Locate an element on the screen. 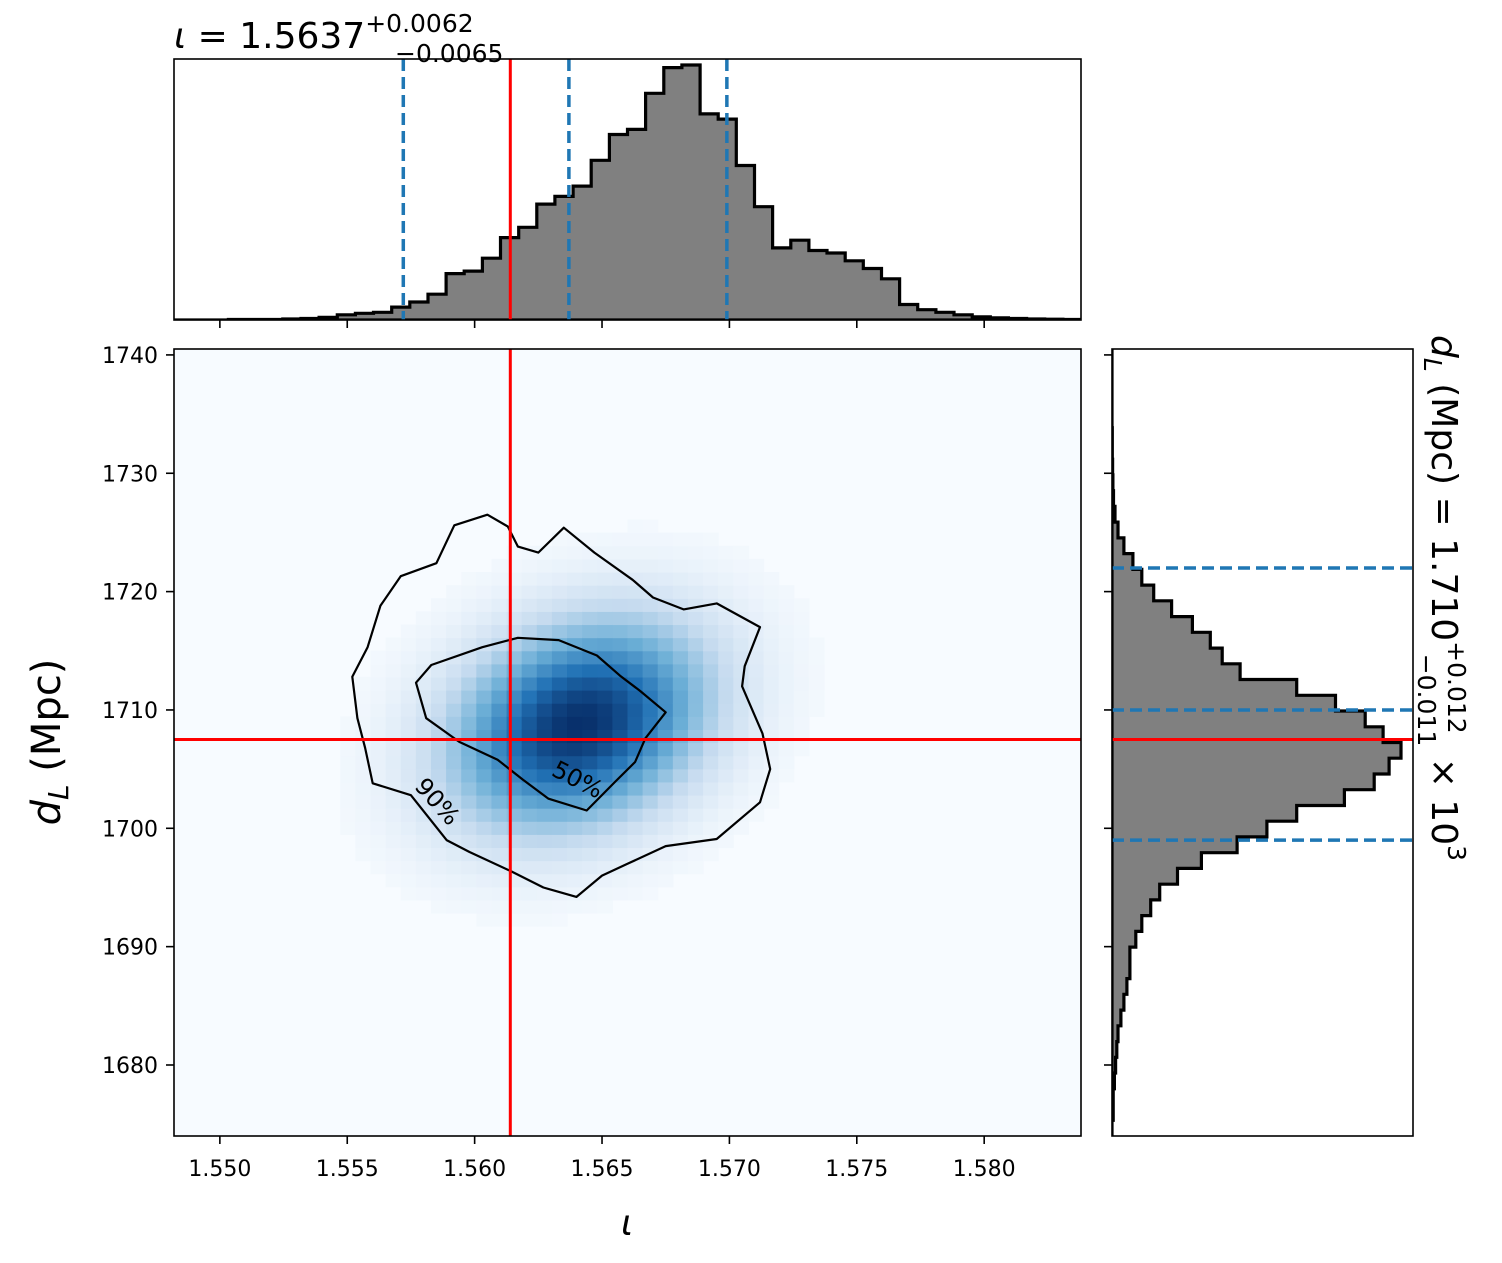 The image size is (1502, 1263). y-tick-label: 1740 is located at coordinates (130, 356).